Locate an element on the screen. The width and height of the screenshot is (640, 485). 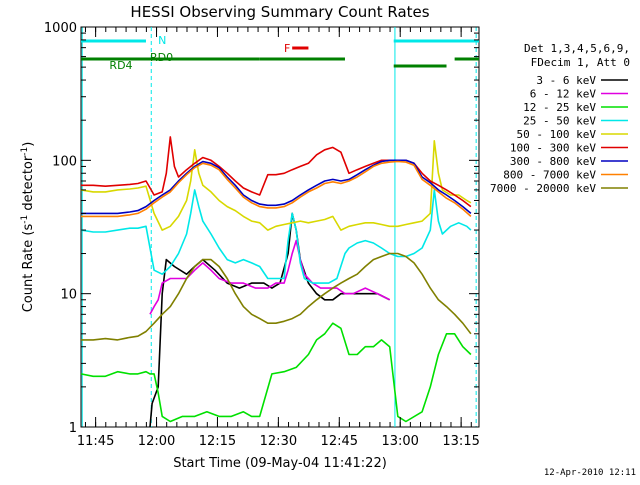
legend-label: 3 - 6 keV is located at coordinates (566, 80).